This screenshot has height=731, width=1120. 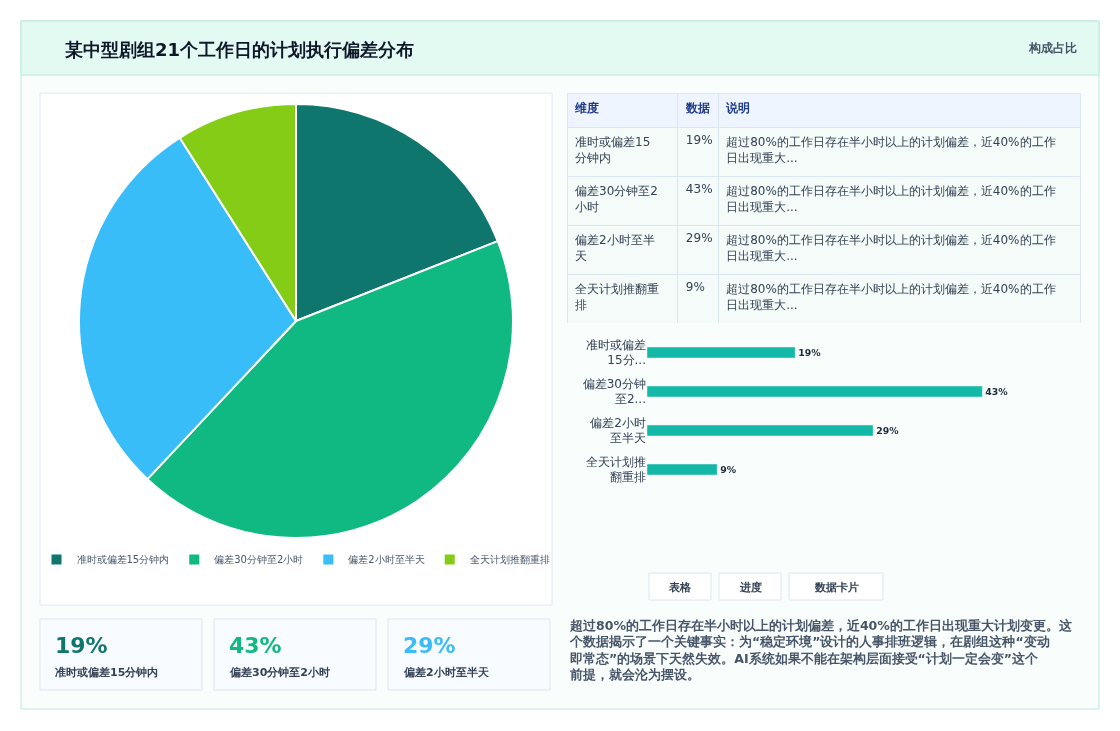 I want to click on text: 表格, so click(x=680, y=587).